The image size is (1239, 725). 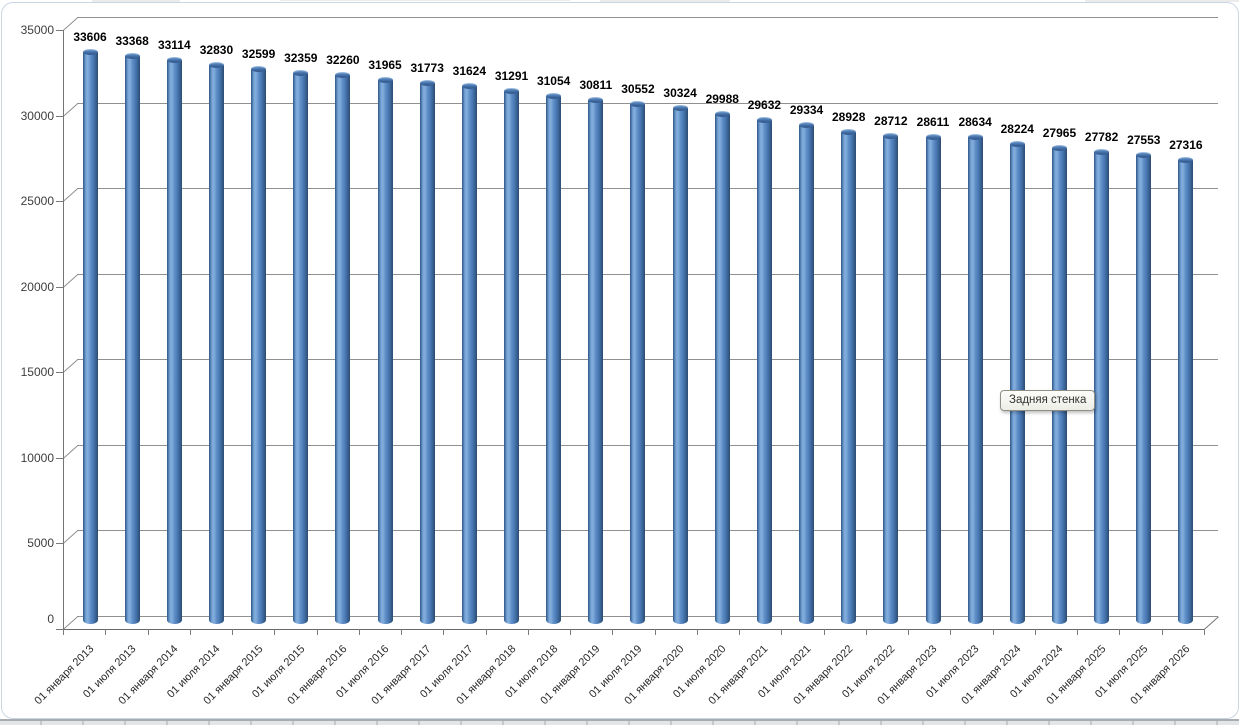 What do you see at coordinates (596, 84) in the screenshot?
I see `bar-value-label: 30811` at bounding box center [596, 84].